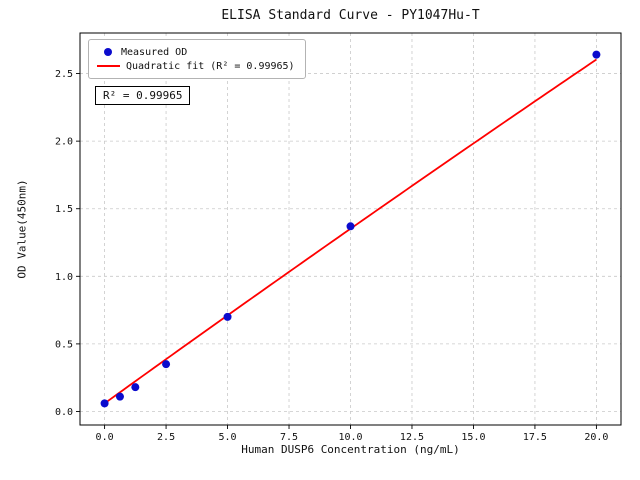 Image resolution: width=640 pixels, height=480 pixels. What do you see at coordinates (143, 95) in the screenshot?
I see `r-squared-annotation: R² = 0.99965` at bounding box center [143, 95].